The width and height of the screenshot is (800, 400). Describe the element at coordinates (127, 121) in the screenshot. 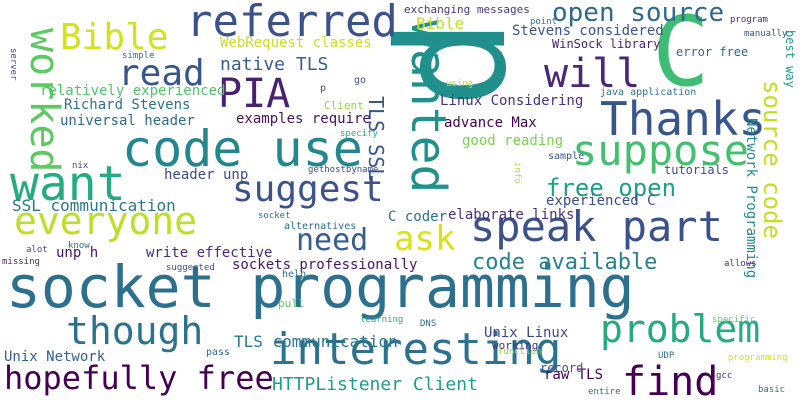

I see `word: universal header` at that location.